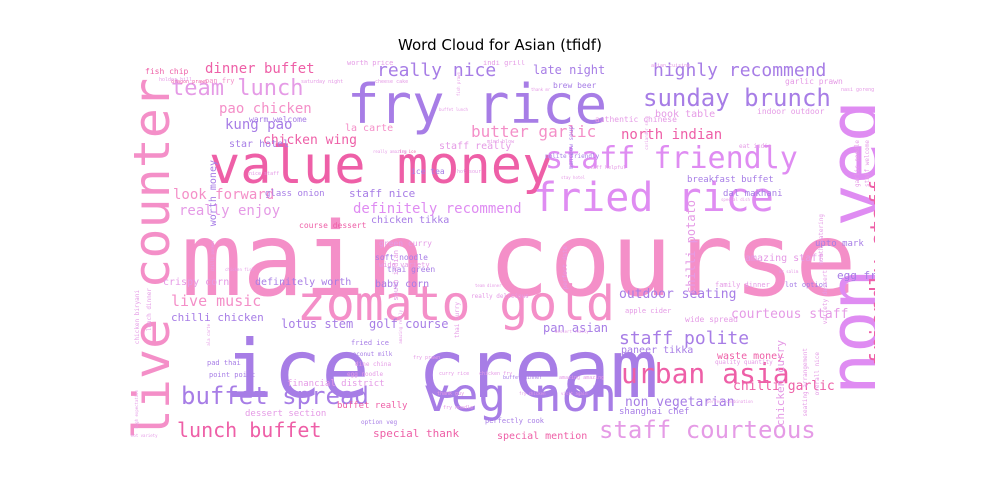 This screenshot has height=500, width=1000. I want to click on word-glass-onion: glass onion, so click(295, 194).